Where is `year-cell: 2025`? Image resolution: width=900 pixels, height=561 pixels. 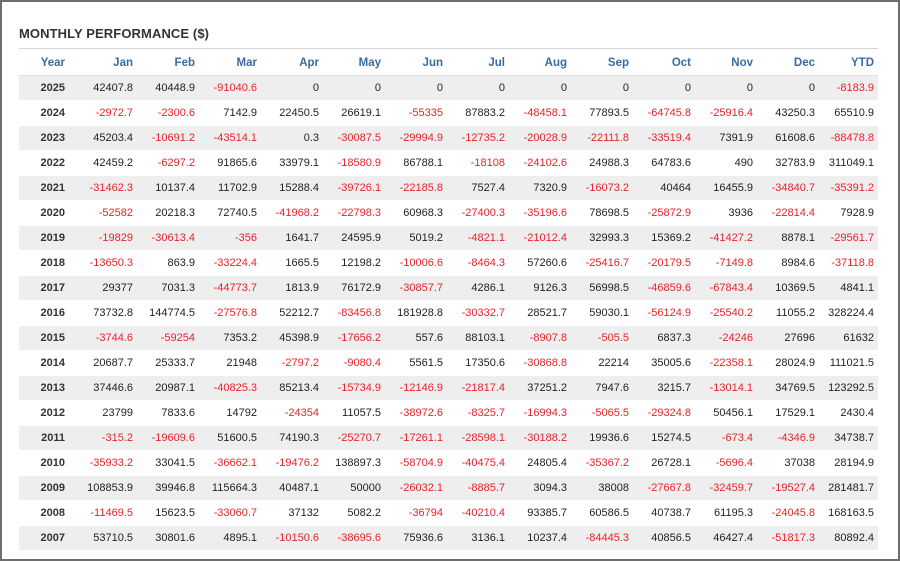 year-cell: 2025 is located at coordinates (47, 88).